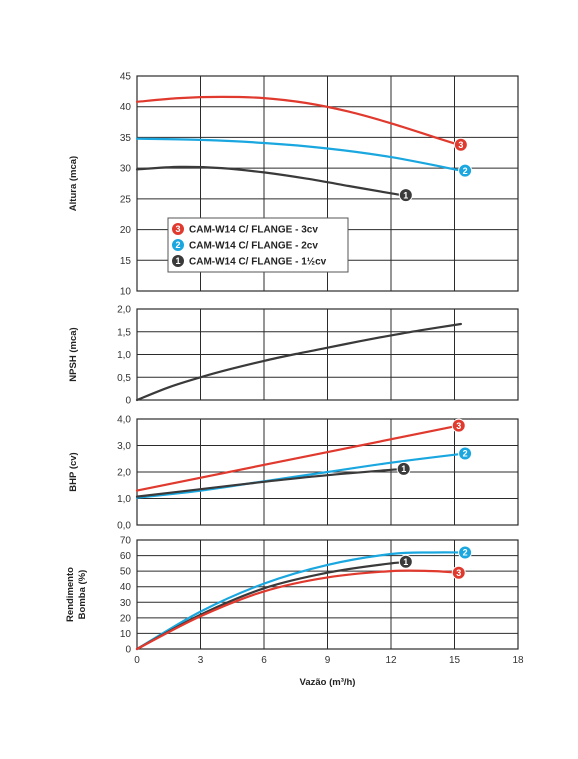 Image resolution: width=578 pixels, height=759 pixels. I want to click on y-axis-label-altura: Altura (mca), so click(73, 183).